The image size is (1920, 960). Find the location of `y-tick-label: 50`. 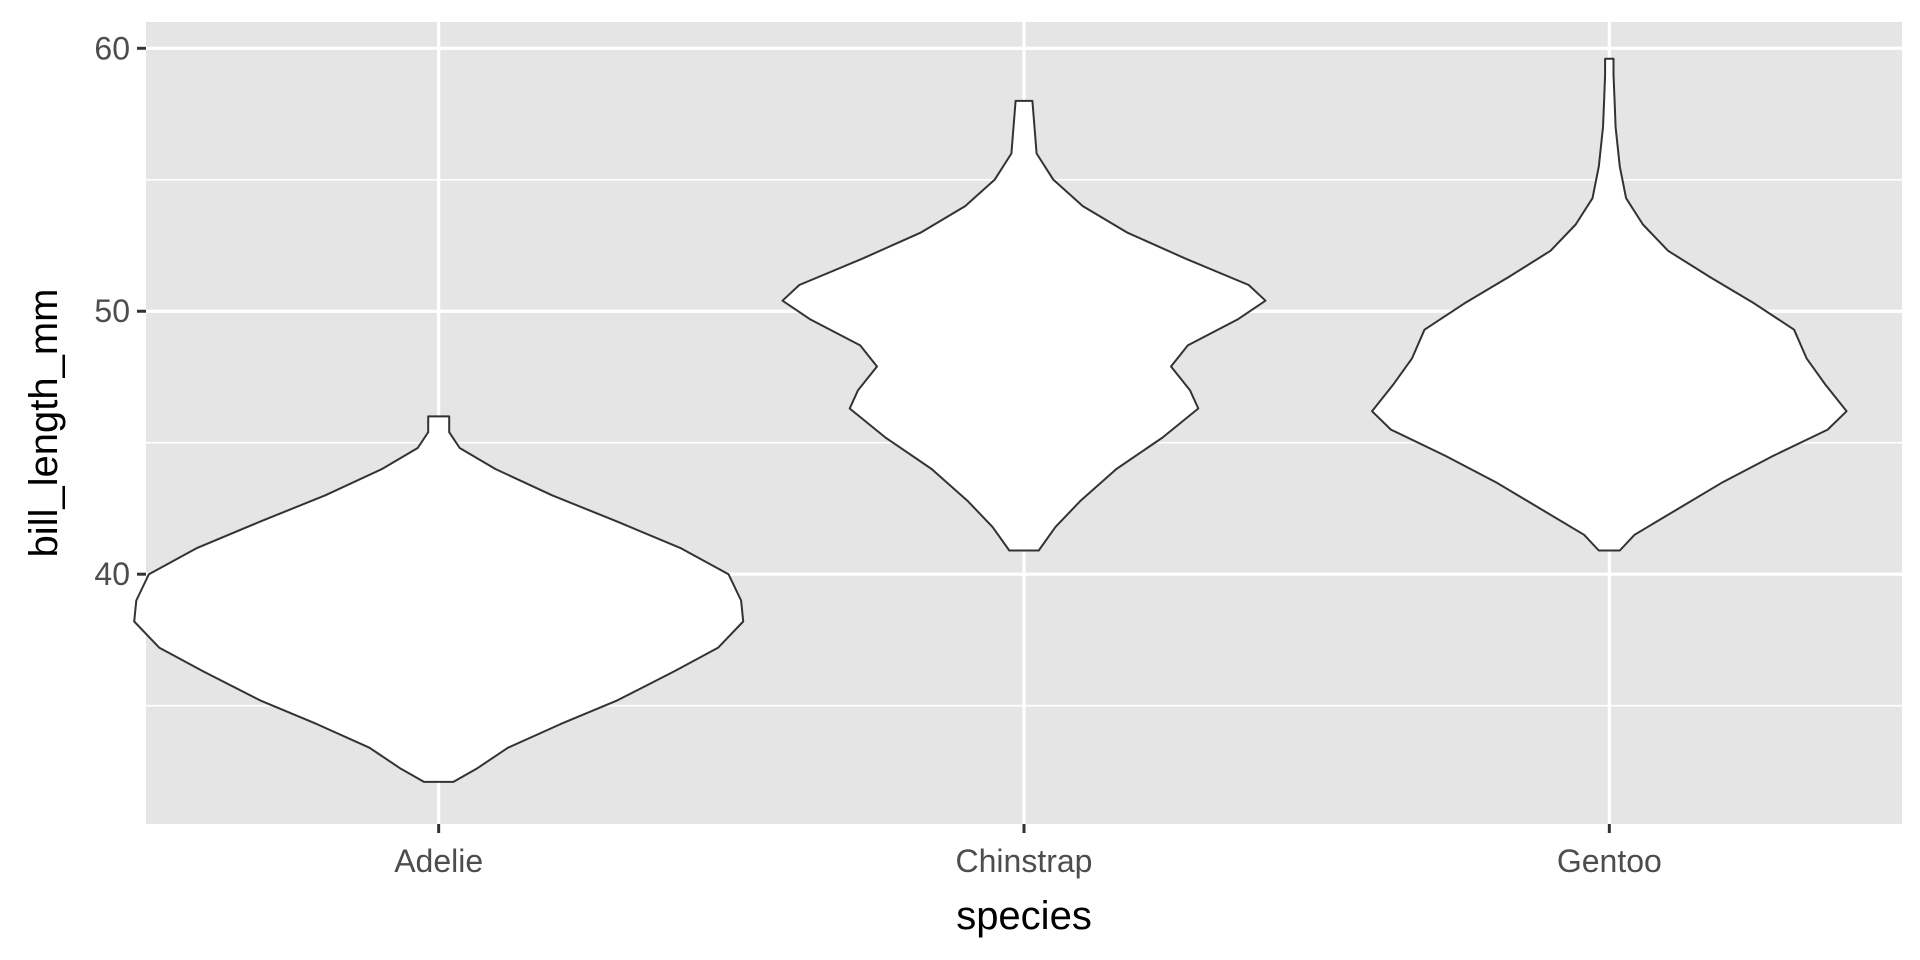

y-tick-label: 50 is located at coordinates (112, 311).